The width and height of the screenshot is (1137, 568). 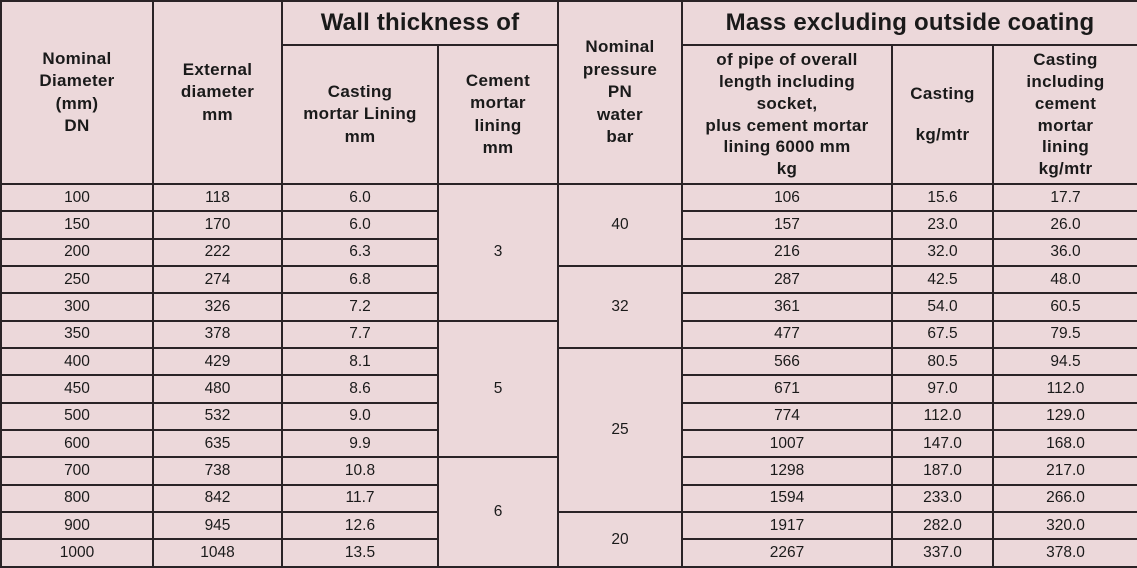 I want to click on cell-nominal-pressure: 32, so click(x=620, y=307).